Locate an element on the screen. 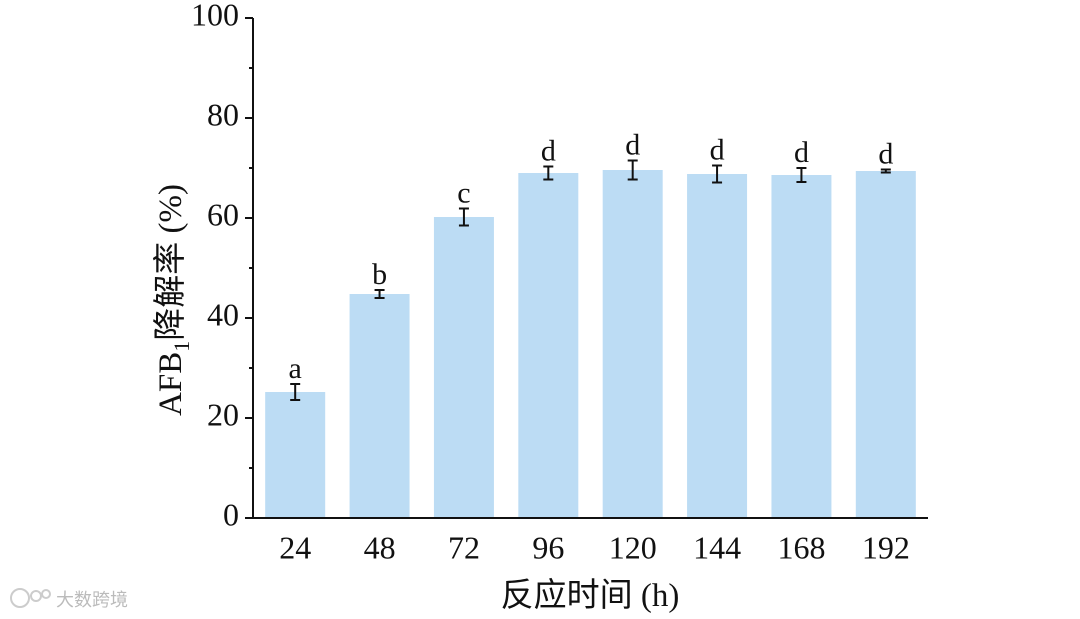 The width and height of the screenshot is (1080, 619). x-tick-label: 168 is located at coordinates (801, 547).